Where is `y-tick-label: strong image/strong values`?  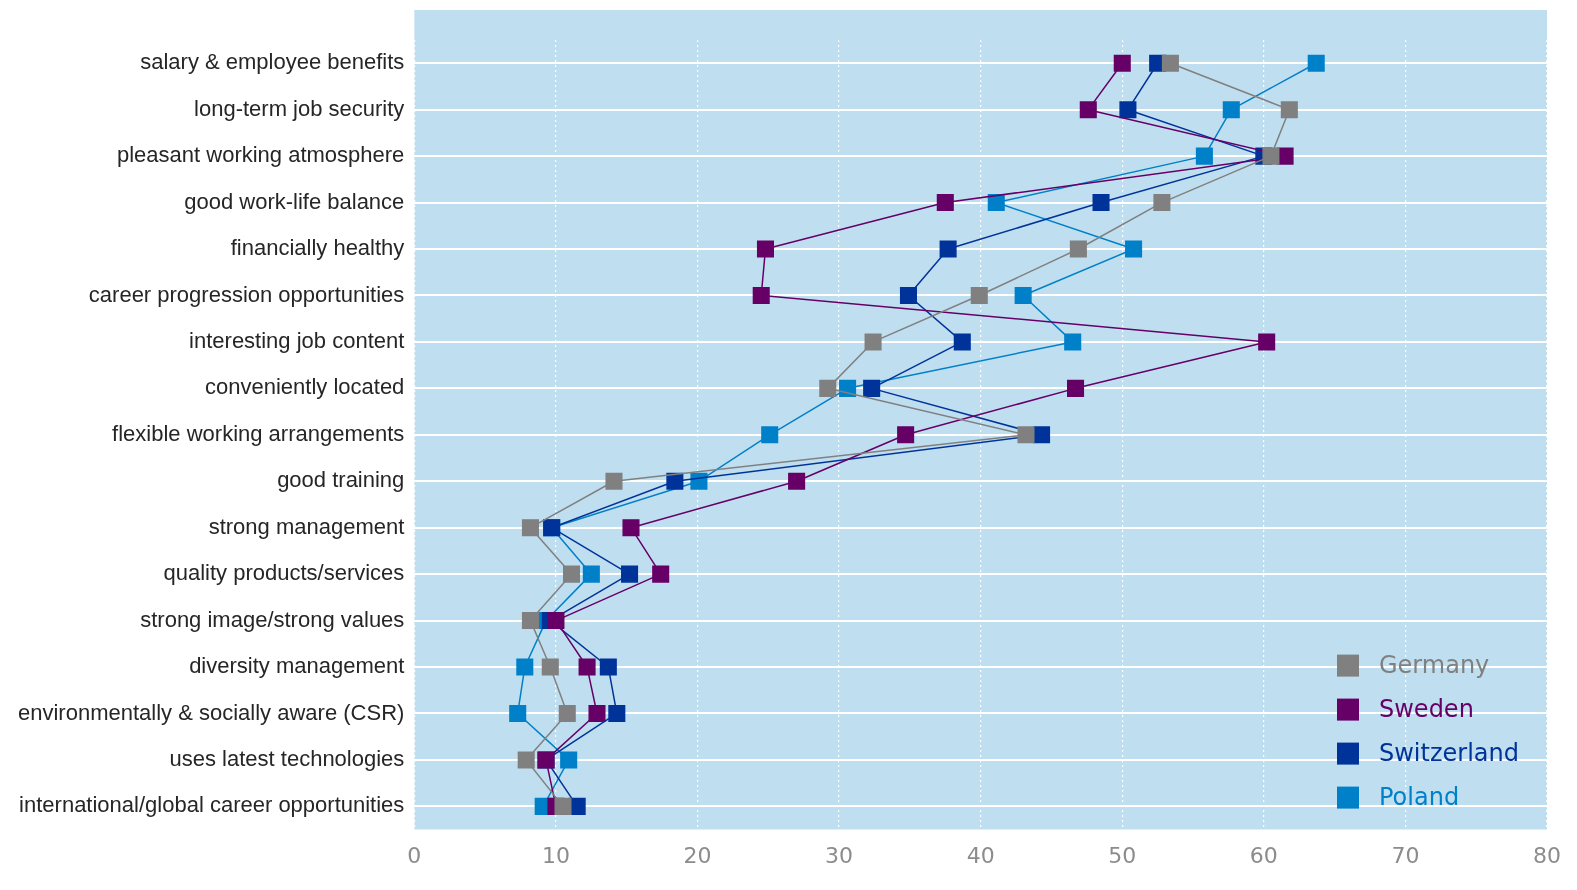
y-tick-label: strong image/strong values is located at coordinates (272, 619).